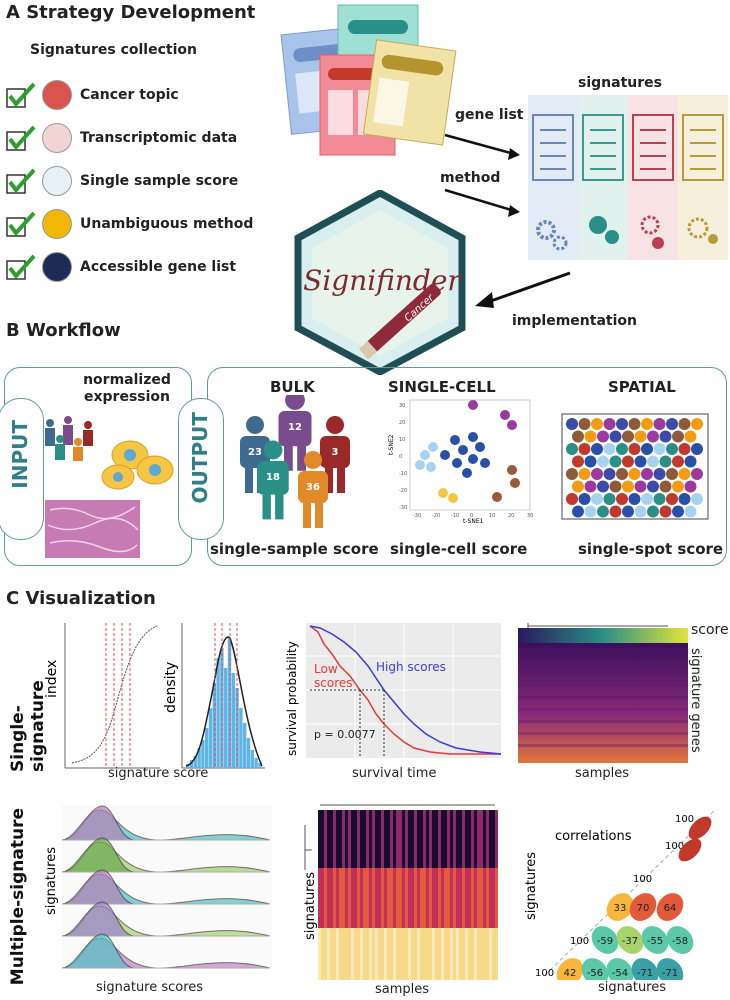 The height and width of the screenshot is (1000, 730). Describe the element at coordinates (470, 178) in the screenshot. I see `method-label: method` at that location.